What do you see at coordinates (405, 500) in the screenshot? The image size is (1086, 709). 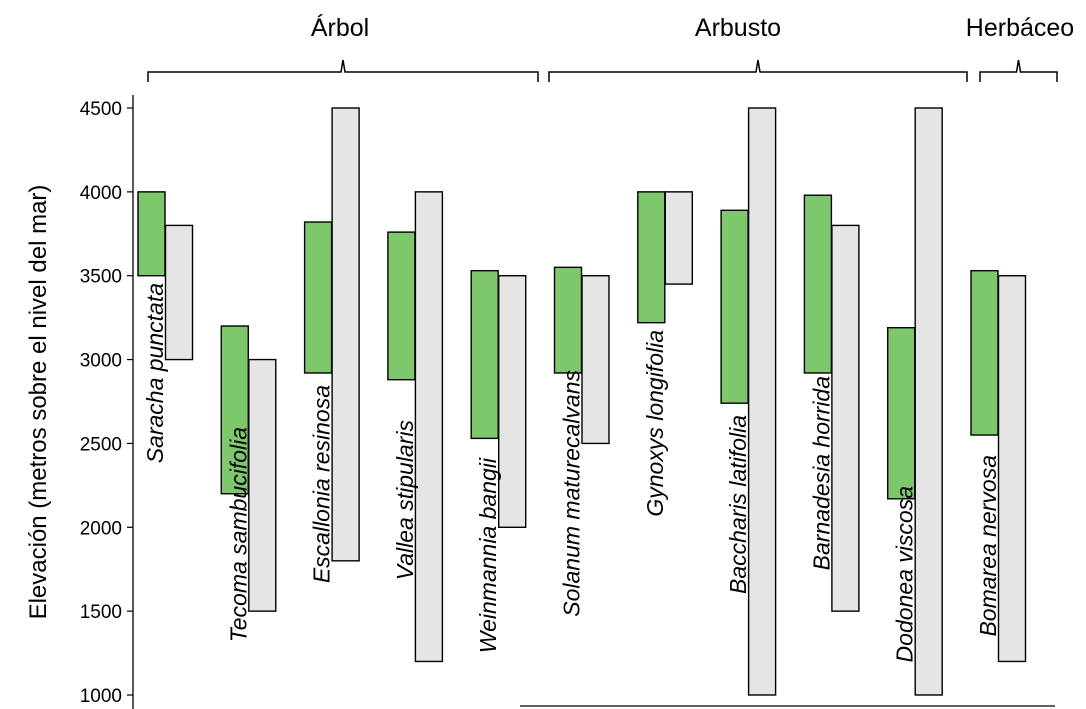 I see `species-label: Vallea stipularis` at bounding box center [405, 500].